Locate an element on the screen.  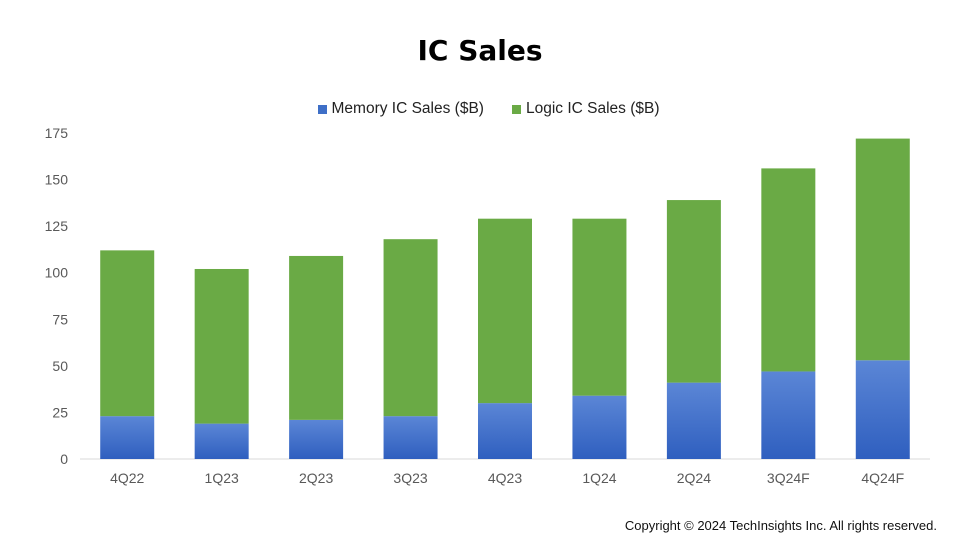
y-tick-label: 0 is located at coordinates (64, 459).